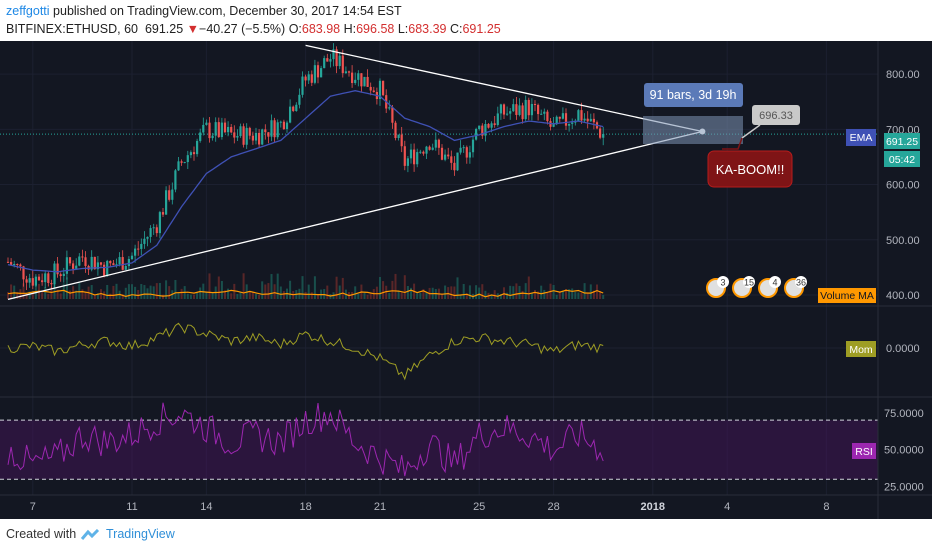 Image resolution: width=932 pixels, height=550 pixels. I want to click on price-callout, so click(776, 115).